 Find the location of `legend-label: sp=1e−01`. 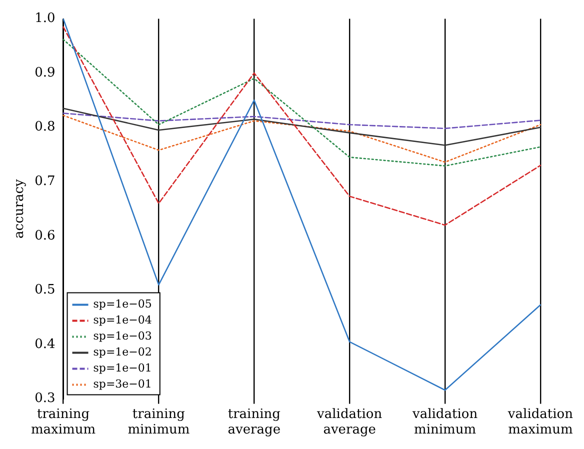

legend-label: sp=1e−01 is located at coordinates (122, 368).